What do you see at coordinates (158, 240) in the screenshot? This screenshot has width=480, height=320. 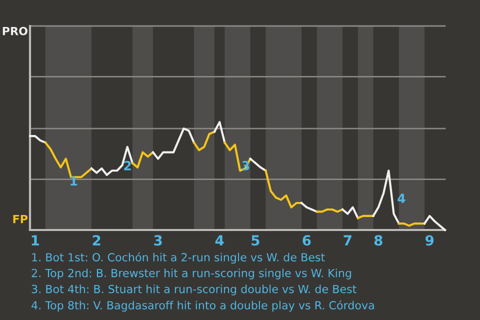 I see `x-tick-label: 3` at bounding box center [158, 240].